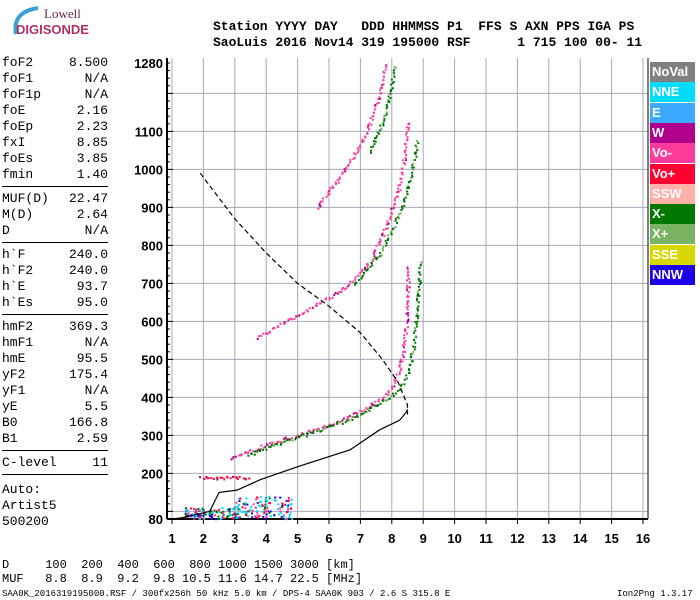 This screenshot has width=700, height=600. What do you see at coordinates (18, 126) in the screenshot?
I see `param-name: foEp` at bounding box center [18, 126].